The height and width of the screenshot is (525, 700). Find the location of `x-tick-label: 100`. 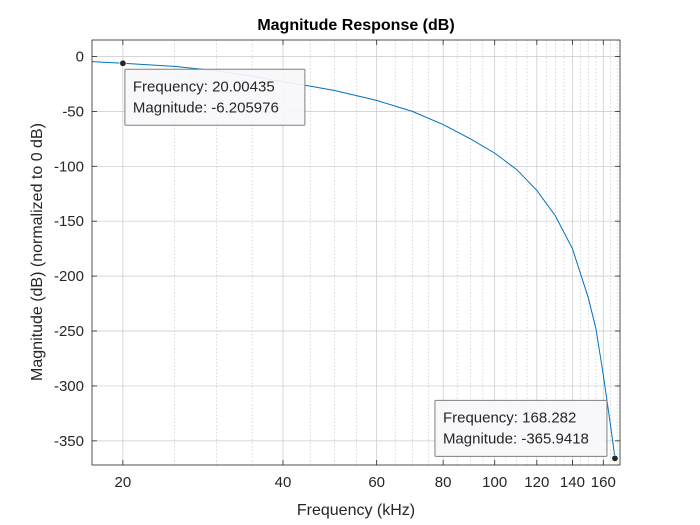

x-tick-label: 100 is located at coordinates (494, 482).